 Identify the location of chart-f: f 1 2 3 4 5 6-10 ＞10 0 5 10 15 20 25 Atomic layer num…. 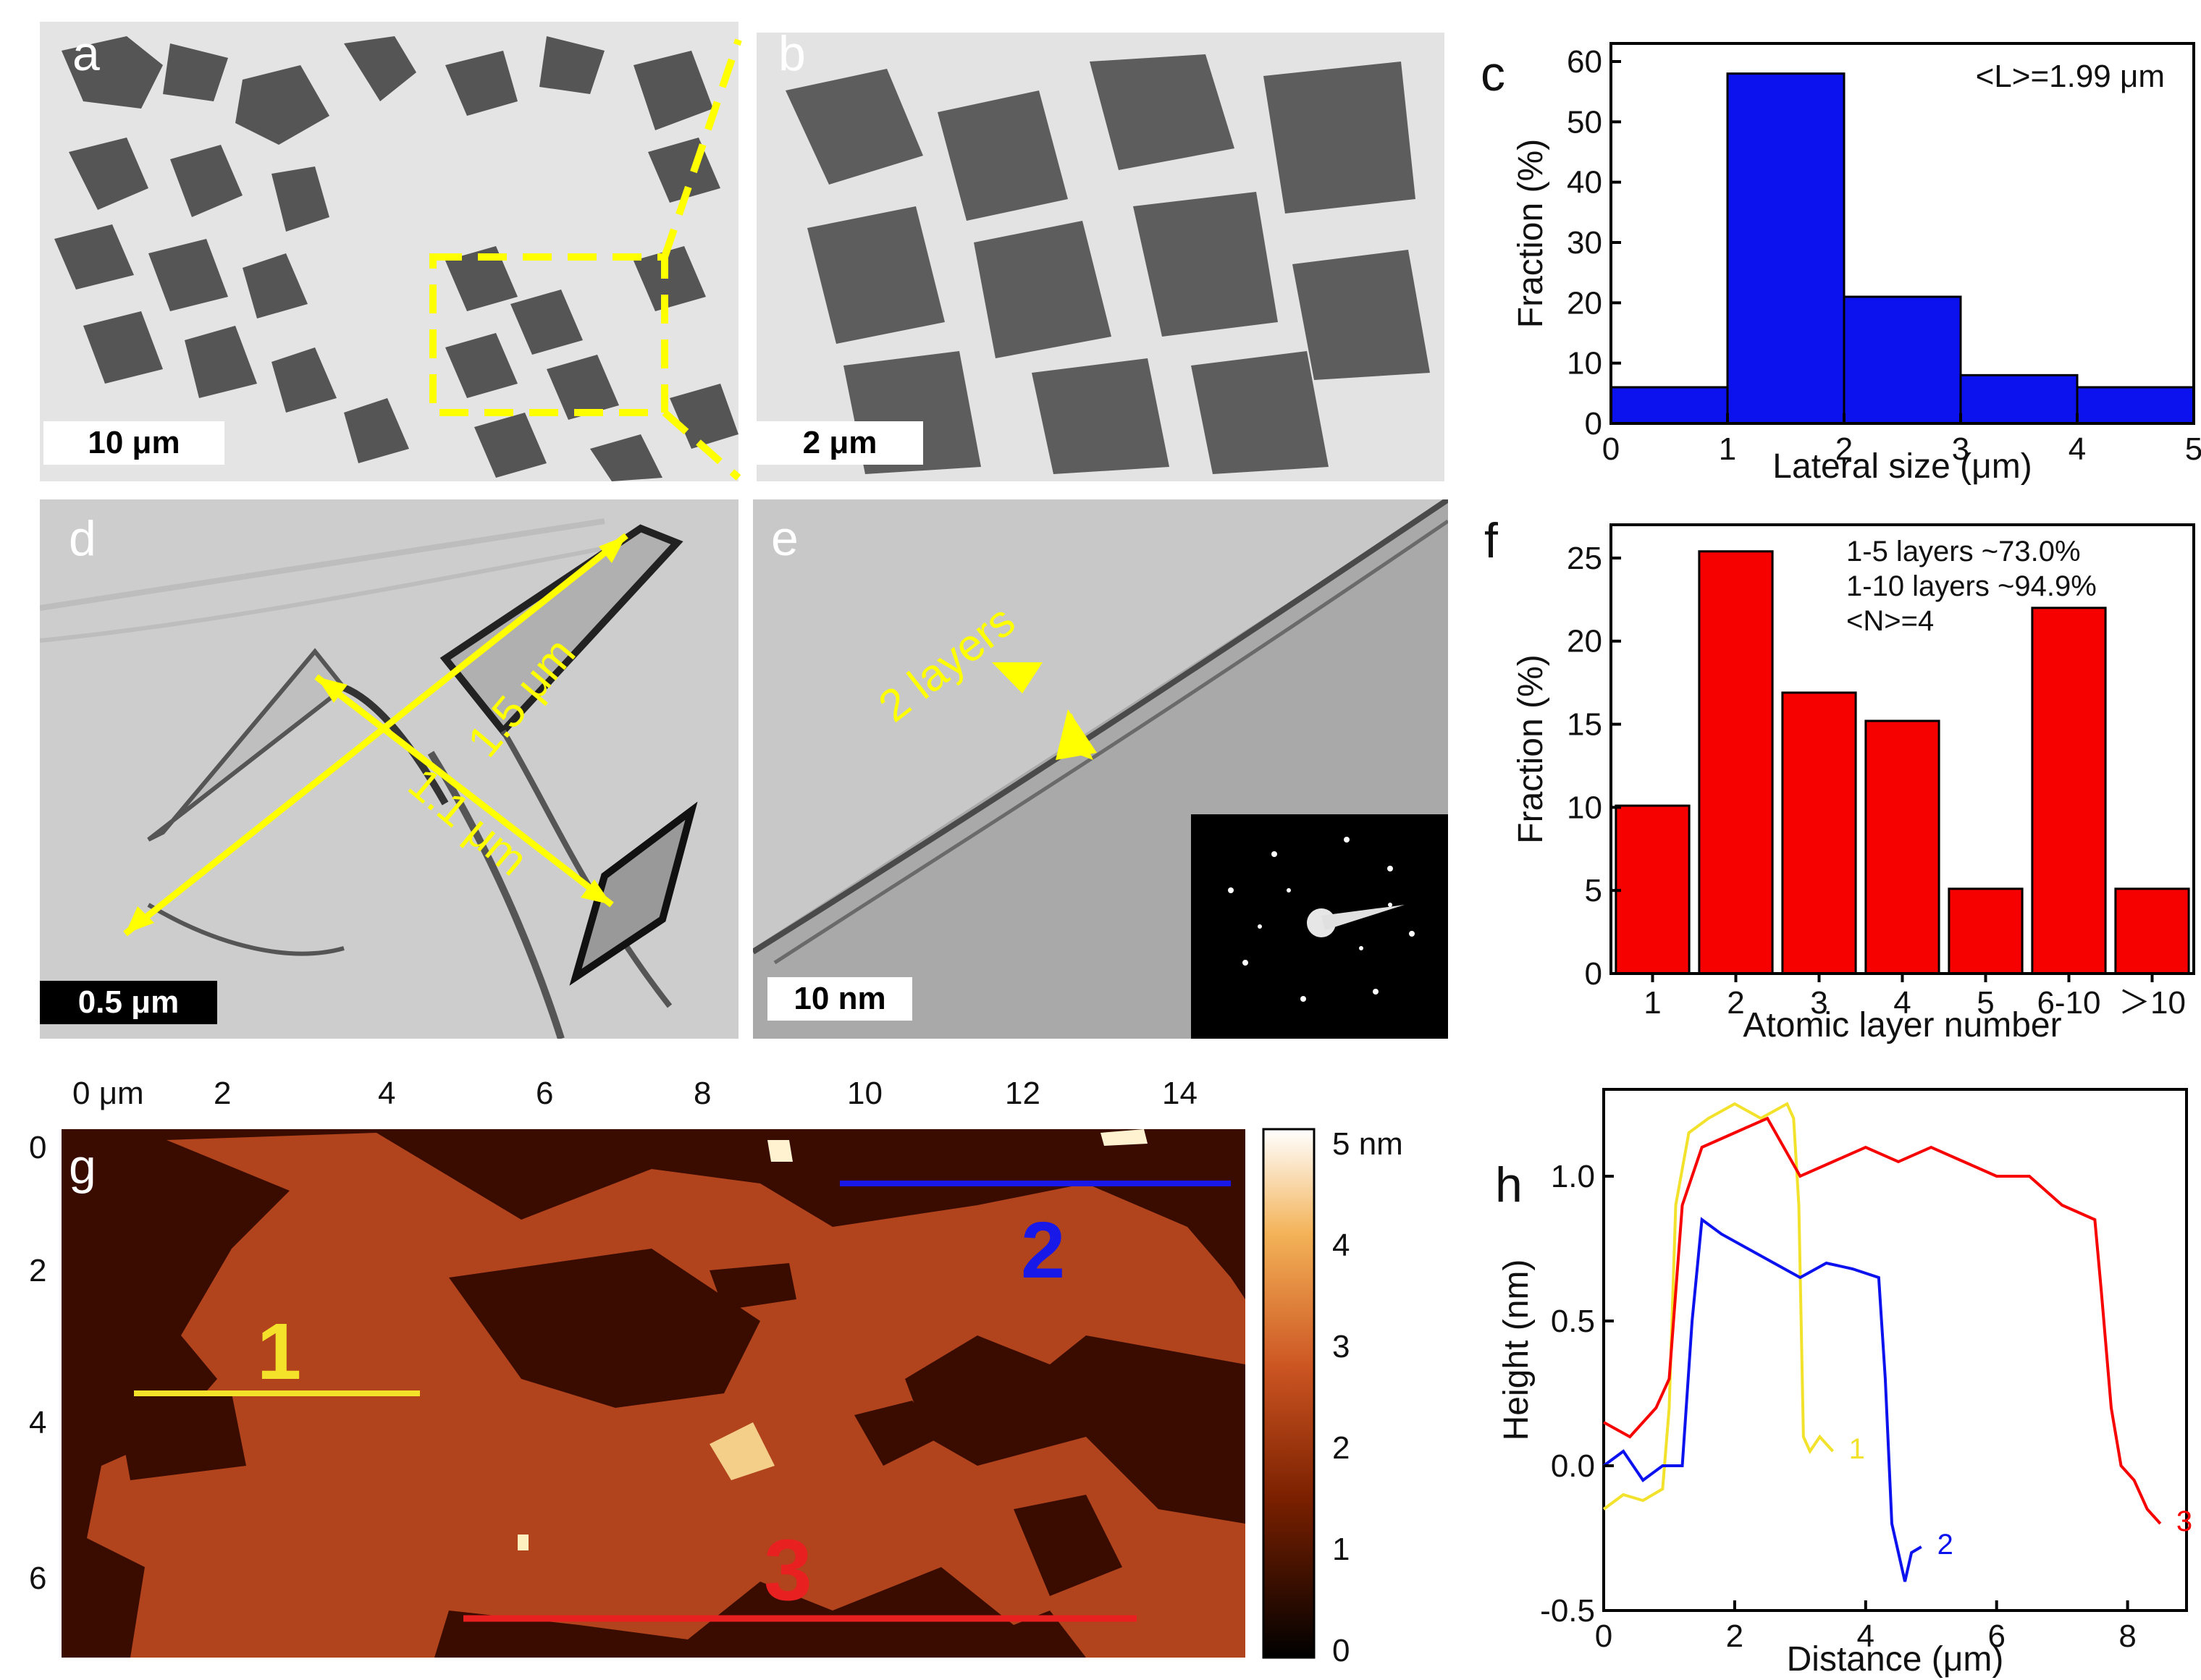
(1839, 778).